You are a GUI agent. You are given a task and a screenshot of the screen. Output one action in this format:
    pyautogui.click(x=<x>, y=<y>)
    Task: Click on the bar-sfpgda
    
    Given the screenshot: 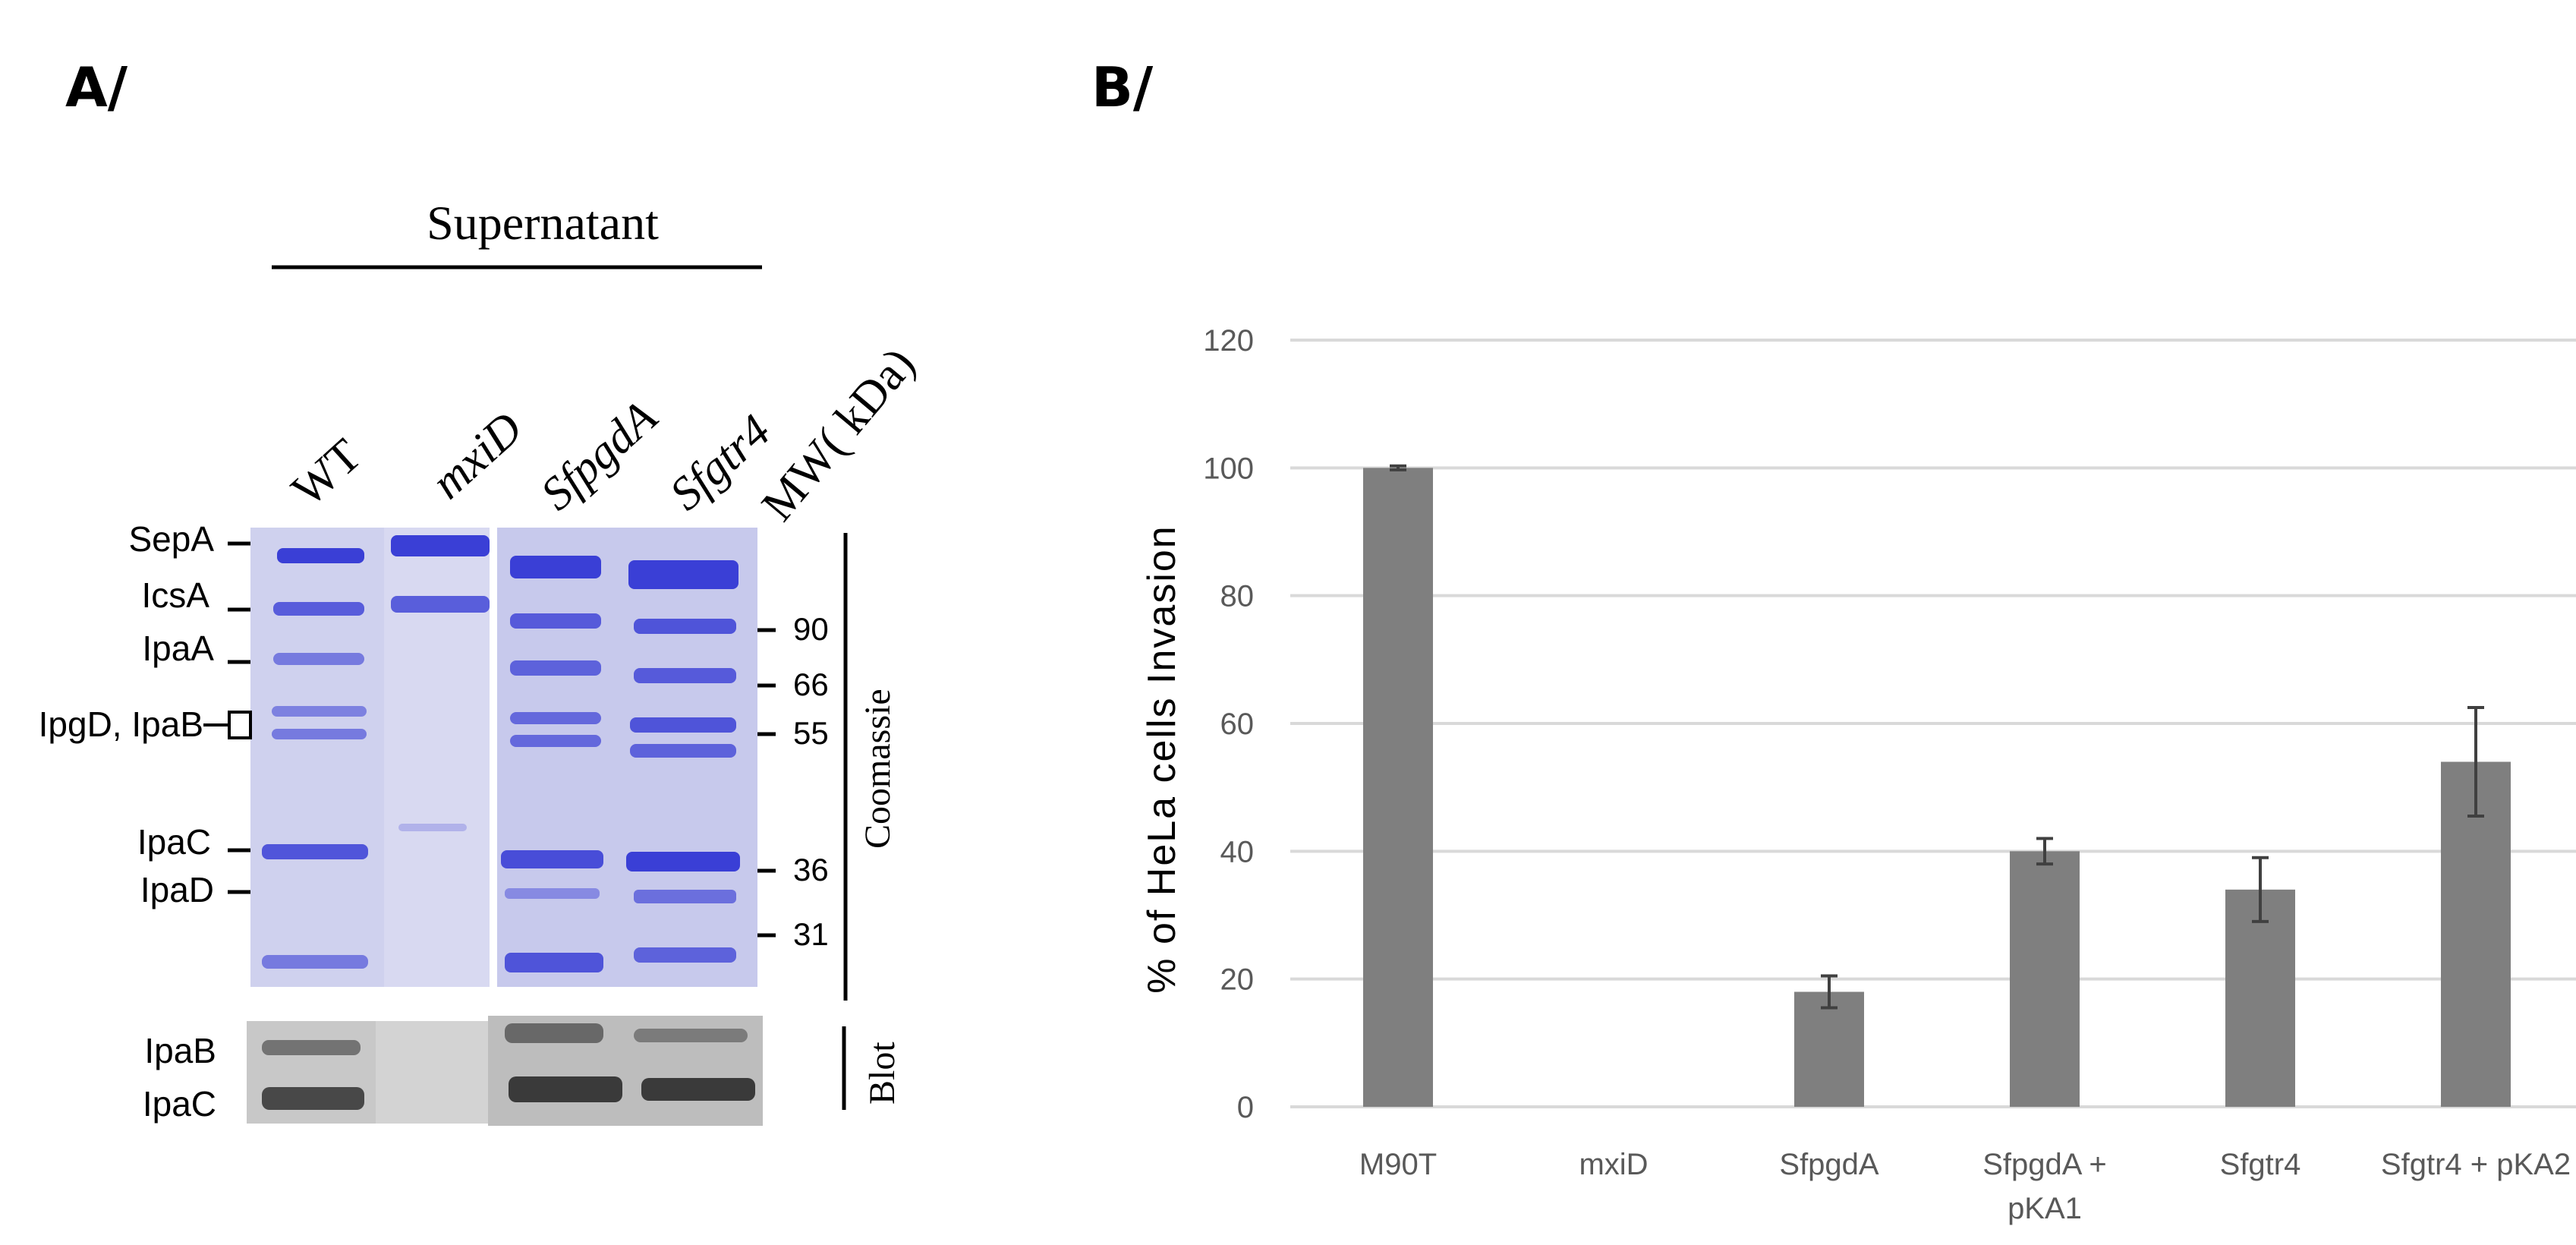 What is the action you would take?
    pyautogui.click(x=1829, y=1049)
    